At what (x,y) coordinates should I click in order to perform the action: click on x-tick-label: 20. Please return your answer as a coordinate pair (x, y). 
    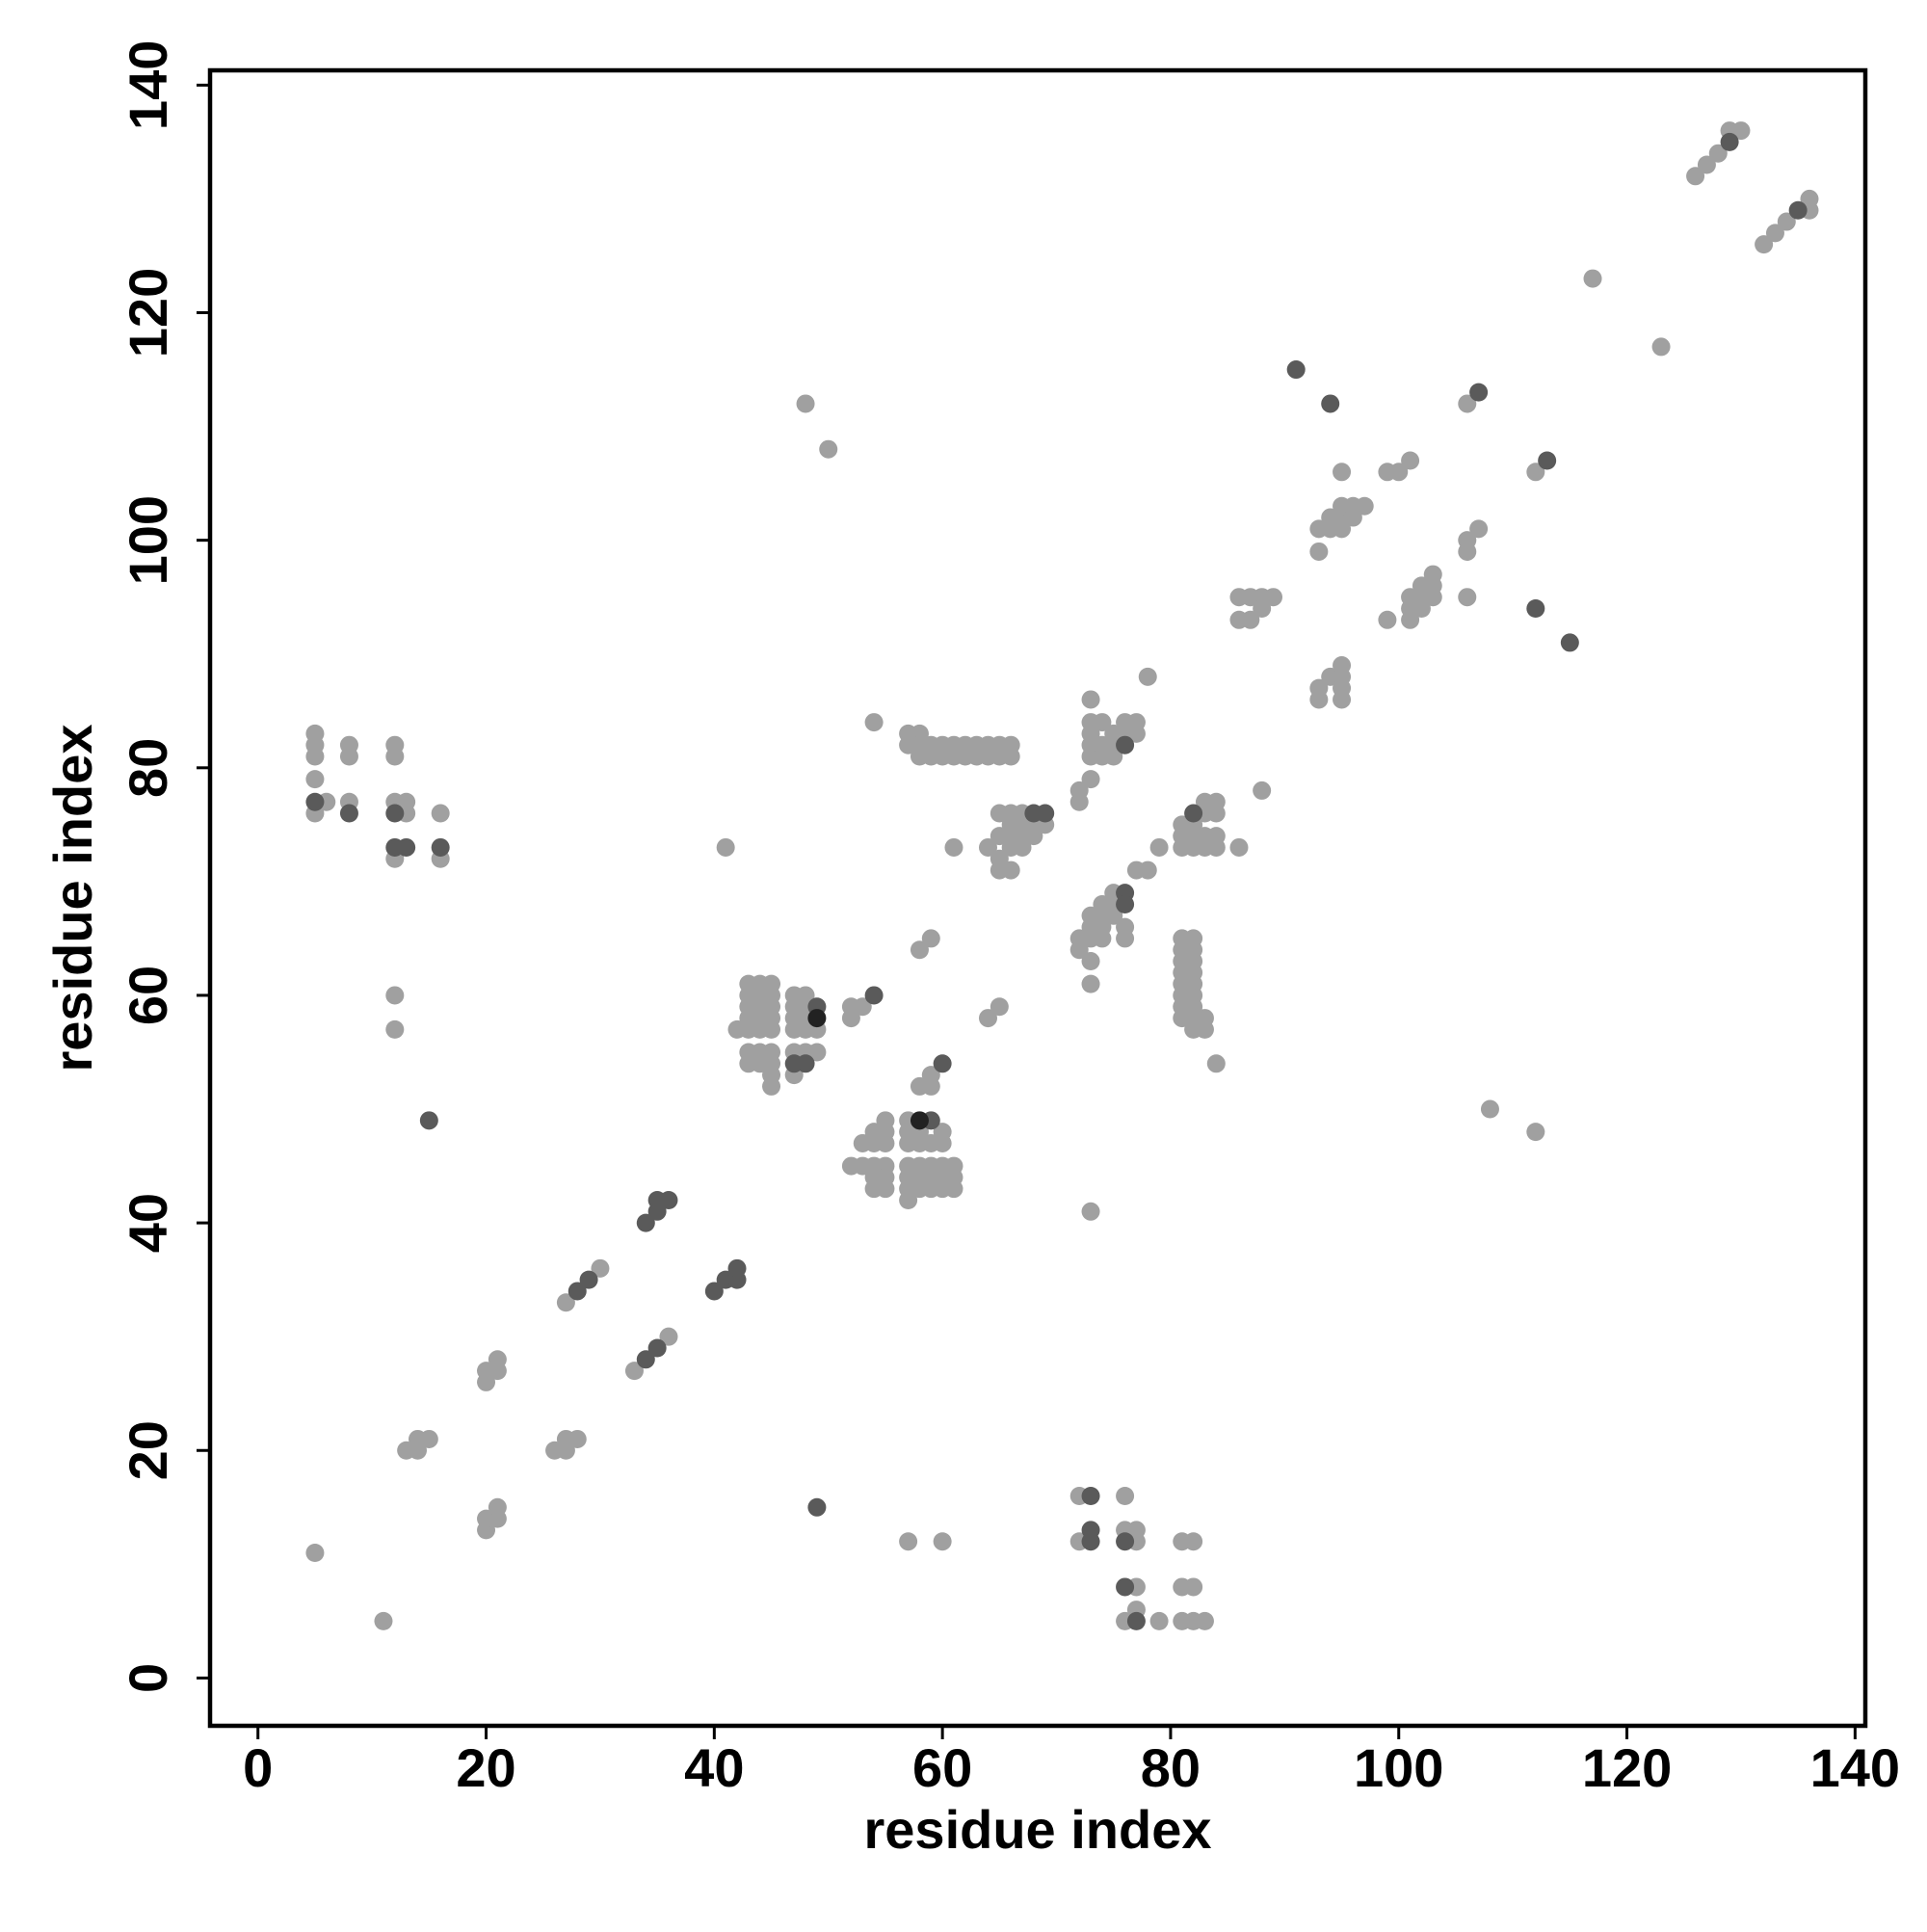
    Looking at the image, I should click on (486, 1767).